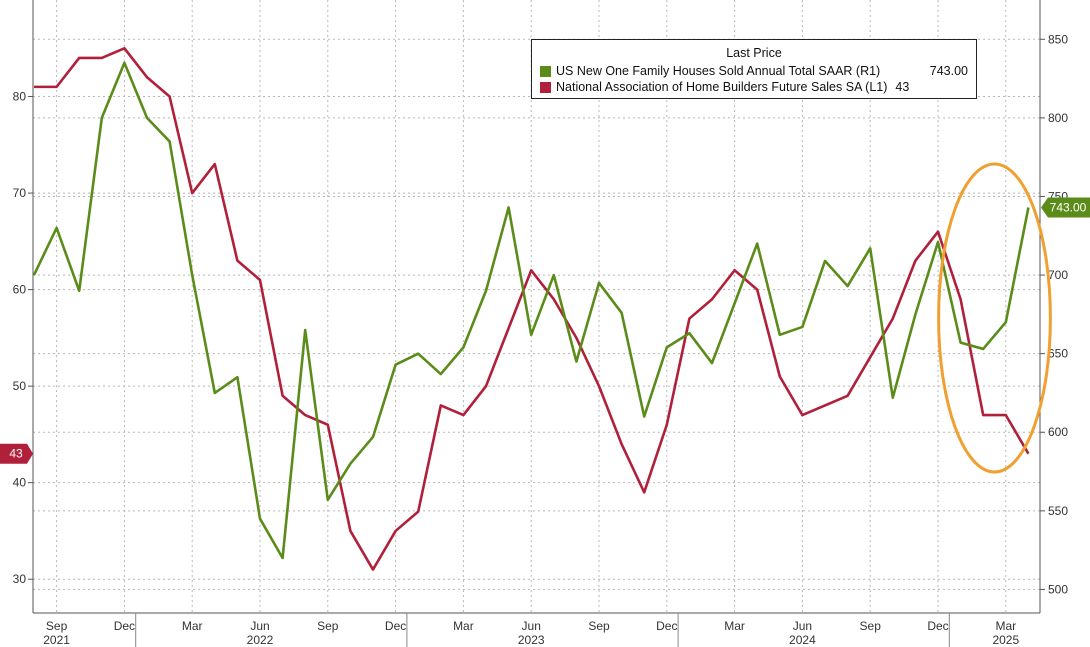 This screenshot has width=1090, height=647. I want to click on x-year-label-2025: 2025, so click(1005, 640).